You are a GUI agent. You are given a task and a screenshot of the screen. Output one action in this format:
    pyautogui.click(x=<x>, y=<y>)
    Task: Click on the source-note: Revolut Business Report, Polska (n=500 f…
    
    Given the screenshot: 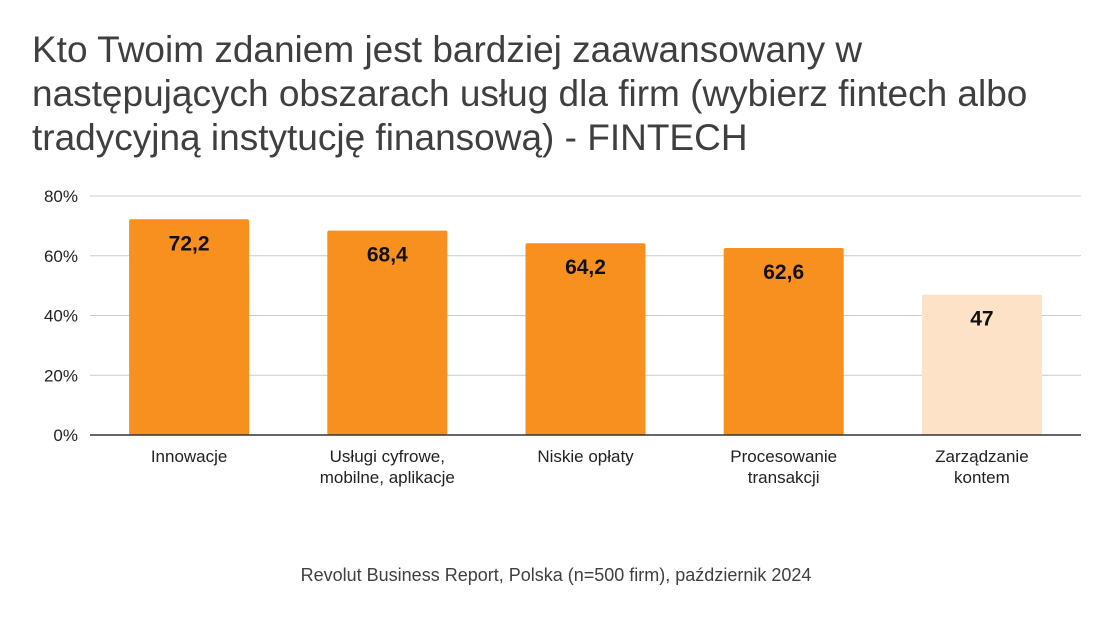 What is the action you would take?
    pyautogui.click(x=556, y=575)
    